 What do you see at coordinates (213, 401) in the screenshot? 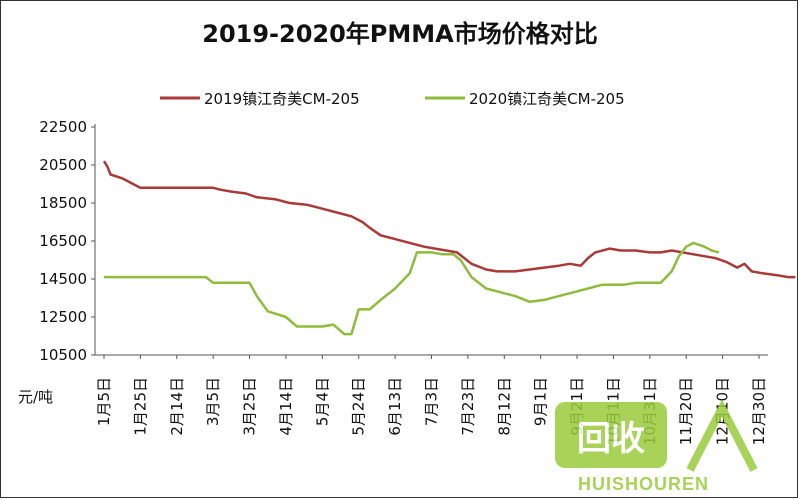
I see `x-tick-label: 3月5日` at bounding box center [213, 401].